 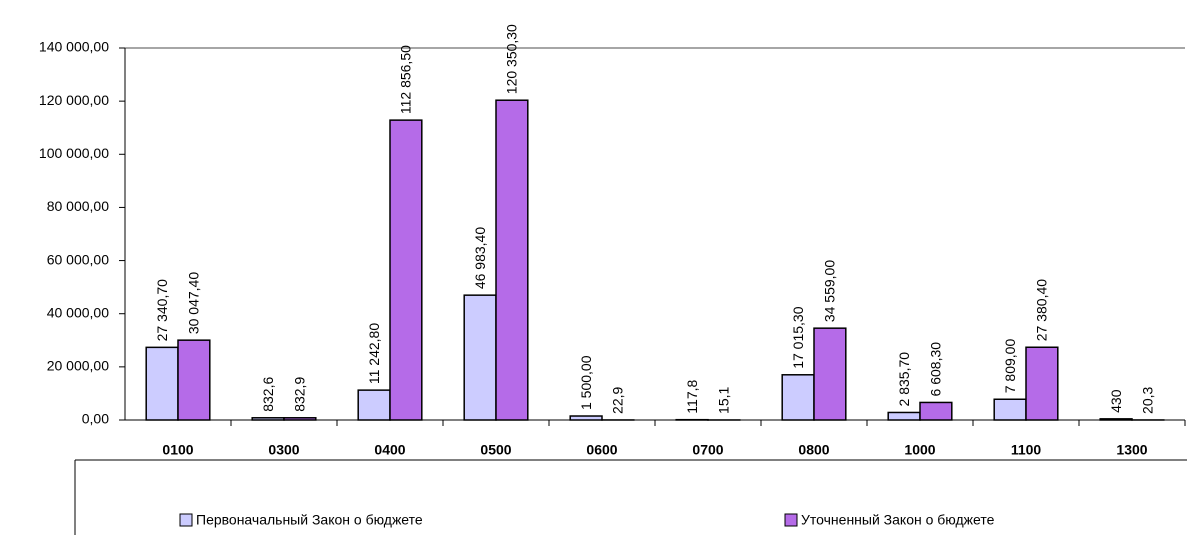 What do you see at coordinates (95, 419) in the screenshot?
I see `y-tick-label: 0,00` at bounding box center [95, 419].